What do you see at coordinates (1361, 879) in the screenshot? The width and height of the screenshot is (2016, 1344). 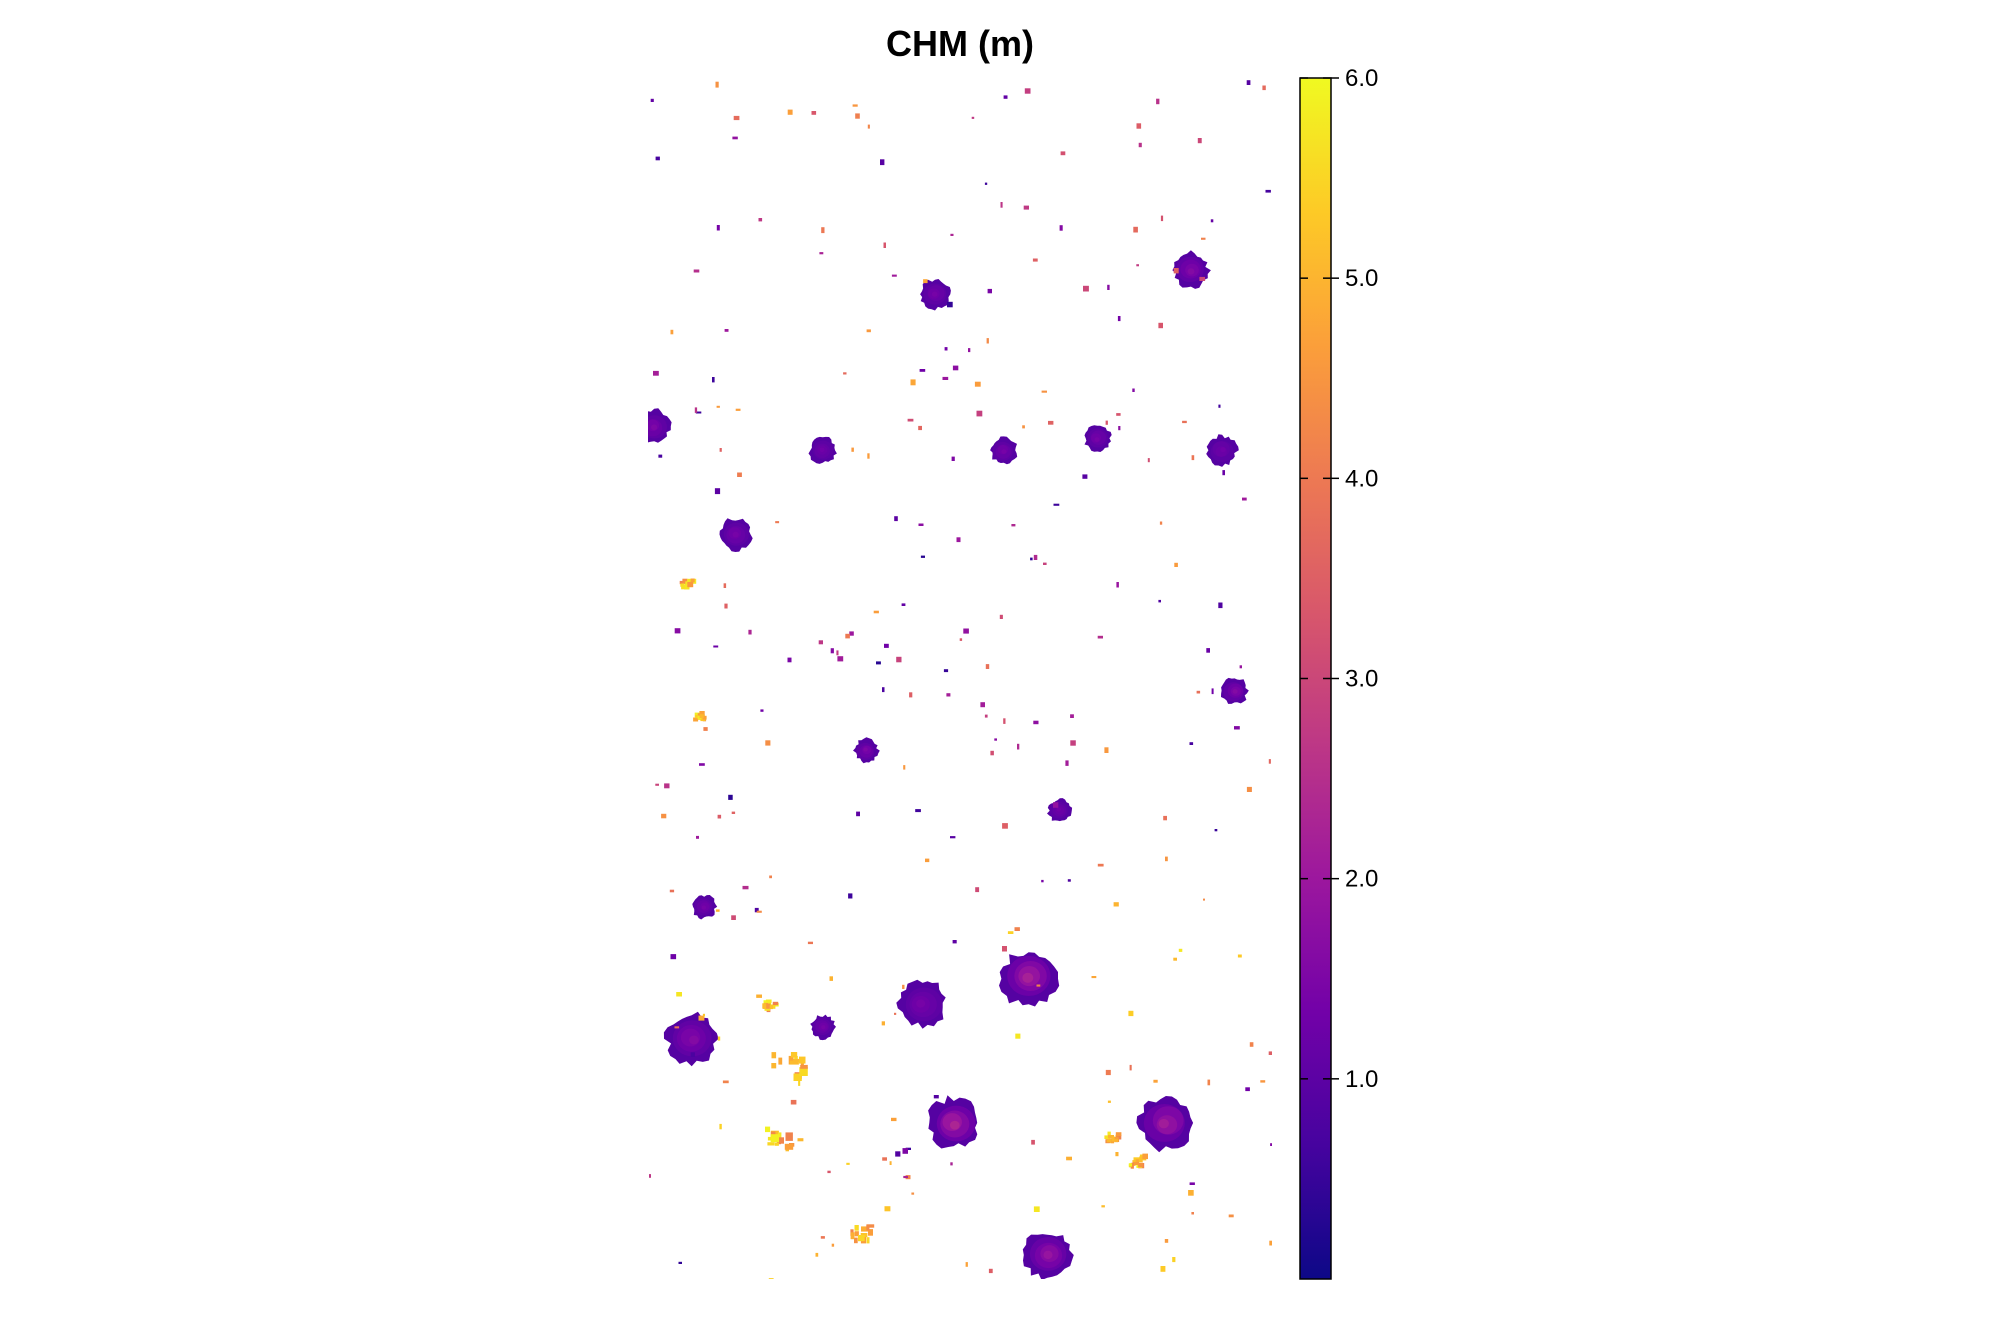 I see `colorbar-tick-label: 2.0` at bounding box center [1361, 879].